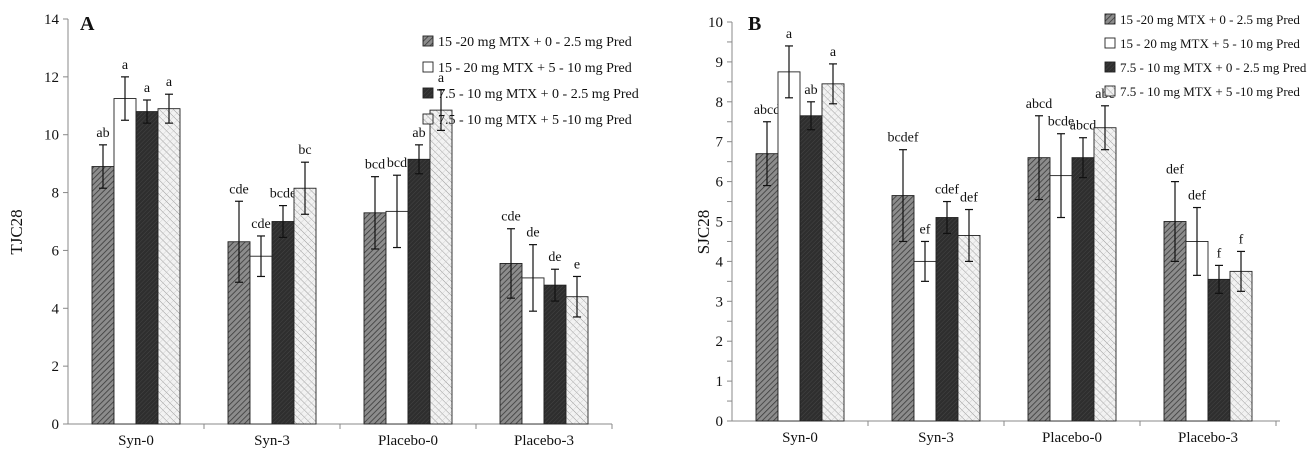  I want to click on significance-label: f, so click(1241, 239).